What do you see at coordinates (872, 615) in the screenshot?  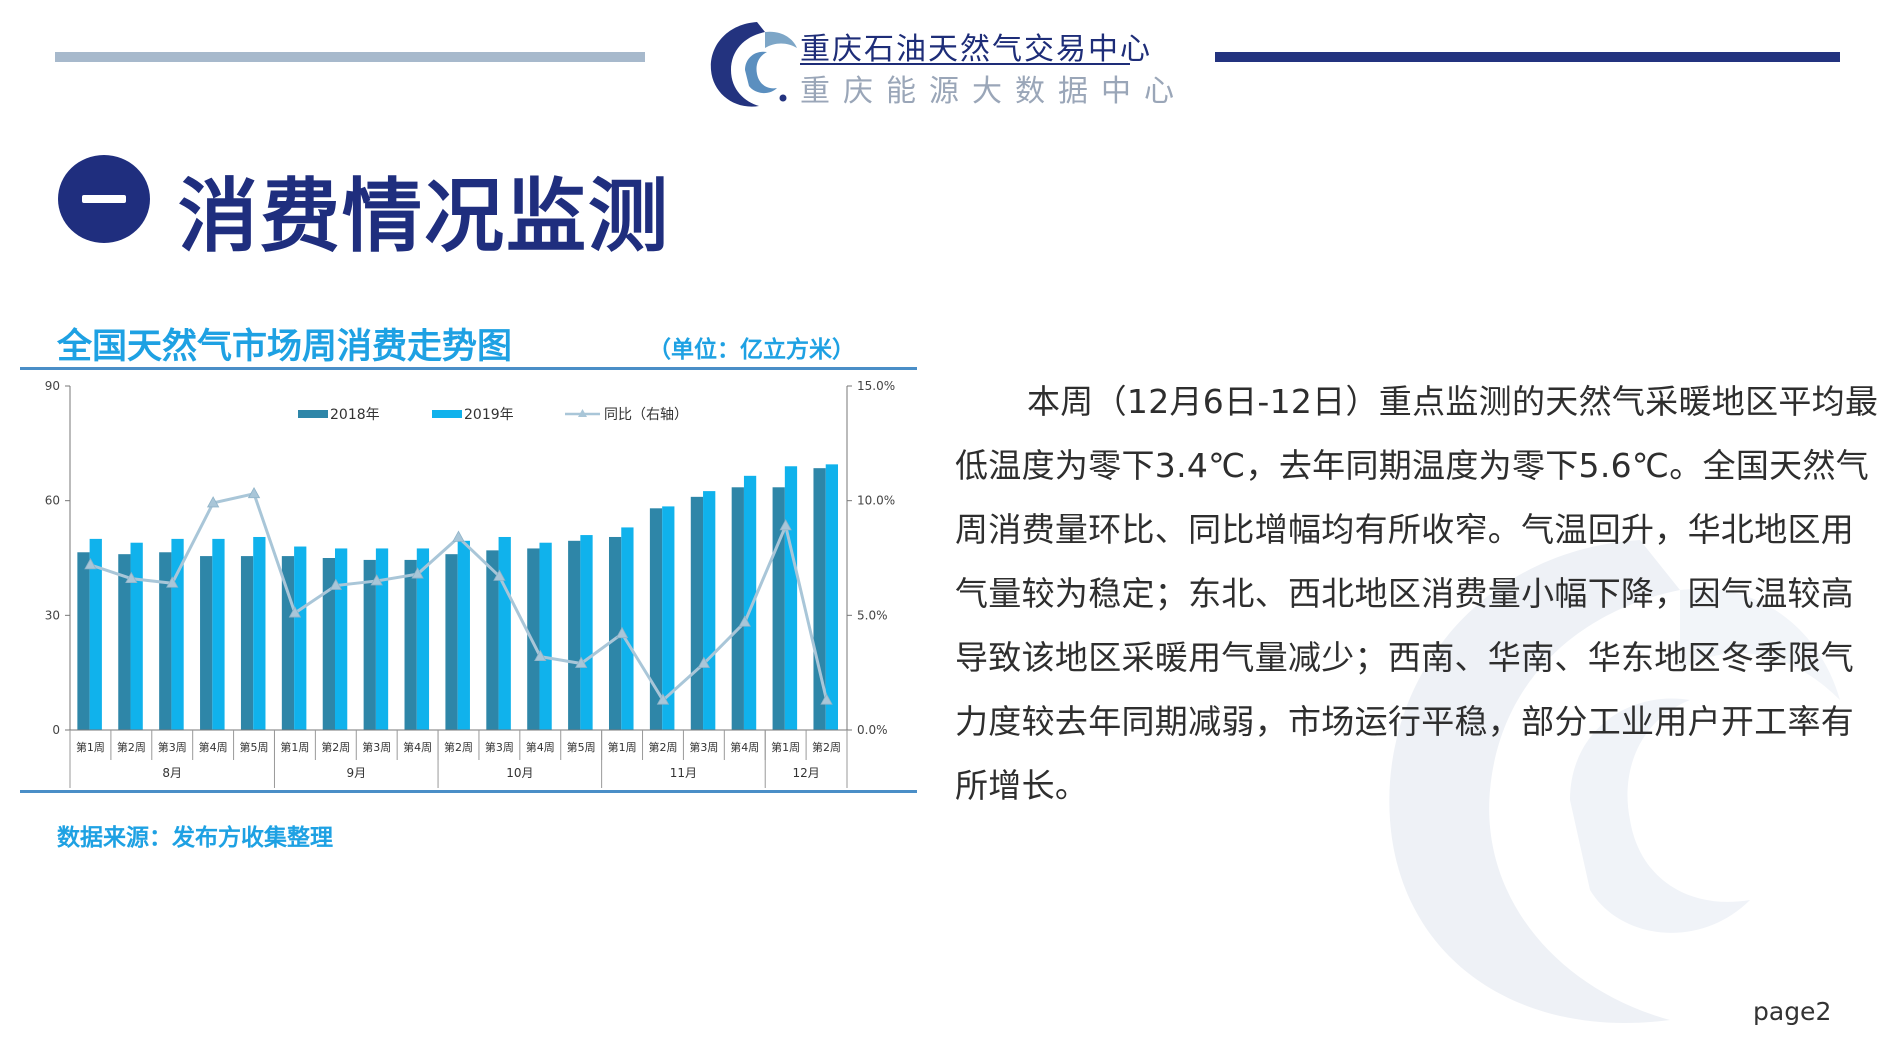 I see `y-right-tick-label: 5.0%` at bounding box center [872, 615].